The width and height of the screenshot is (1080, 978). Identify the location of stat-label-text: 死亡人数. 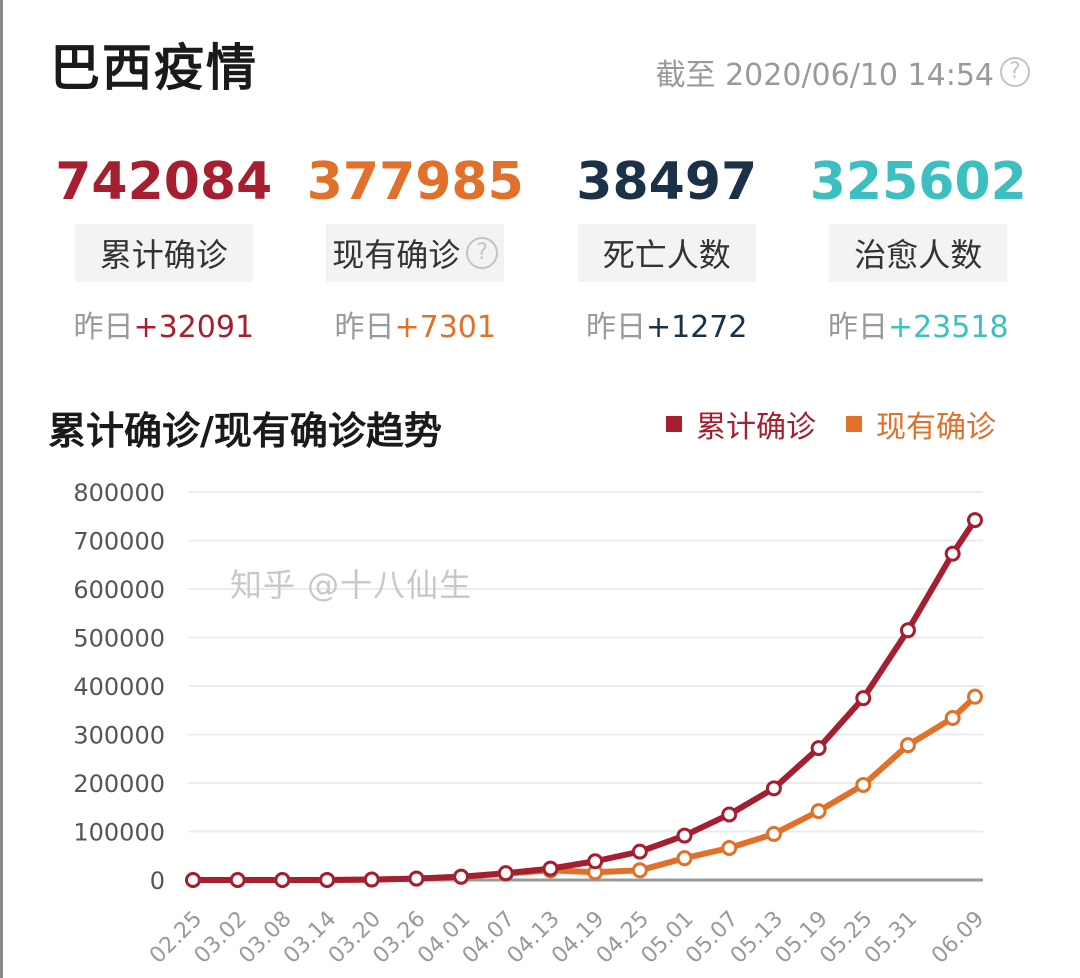
(666, 255).